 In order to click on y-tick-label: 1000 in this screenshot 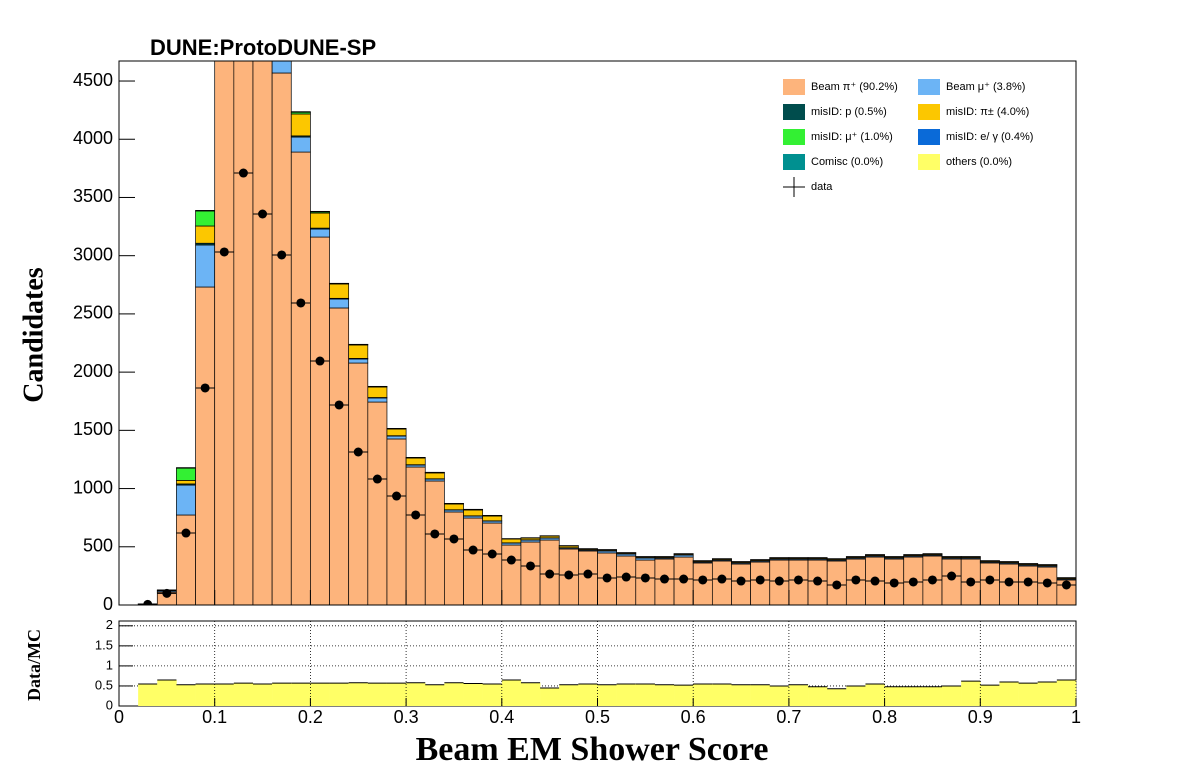, I will do `click(93, 487)`.